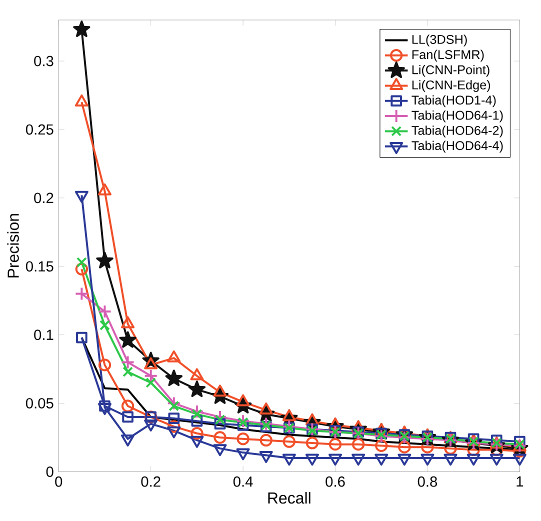  What do you see at coordinates (40, 266) in the screenshot?
I see `y-tick-label: 0.15` at bounding box center [40, 266].